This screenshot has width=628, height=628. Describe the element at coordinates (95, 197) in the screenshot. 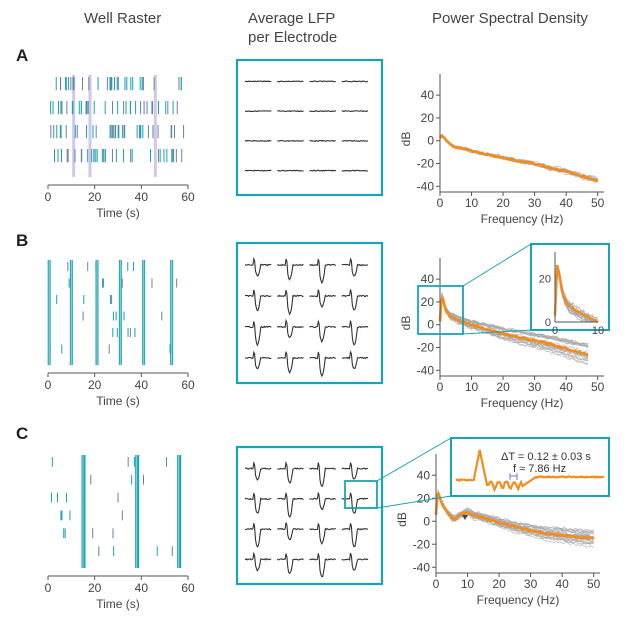

I see `raster-tick-label: 20` at that location.